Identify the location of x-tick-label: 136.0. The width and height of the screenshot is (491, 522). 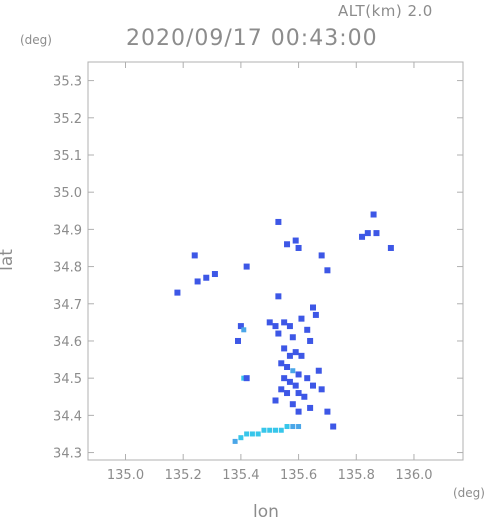
(413, 475).